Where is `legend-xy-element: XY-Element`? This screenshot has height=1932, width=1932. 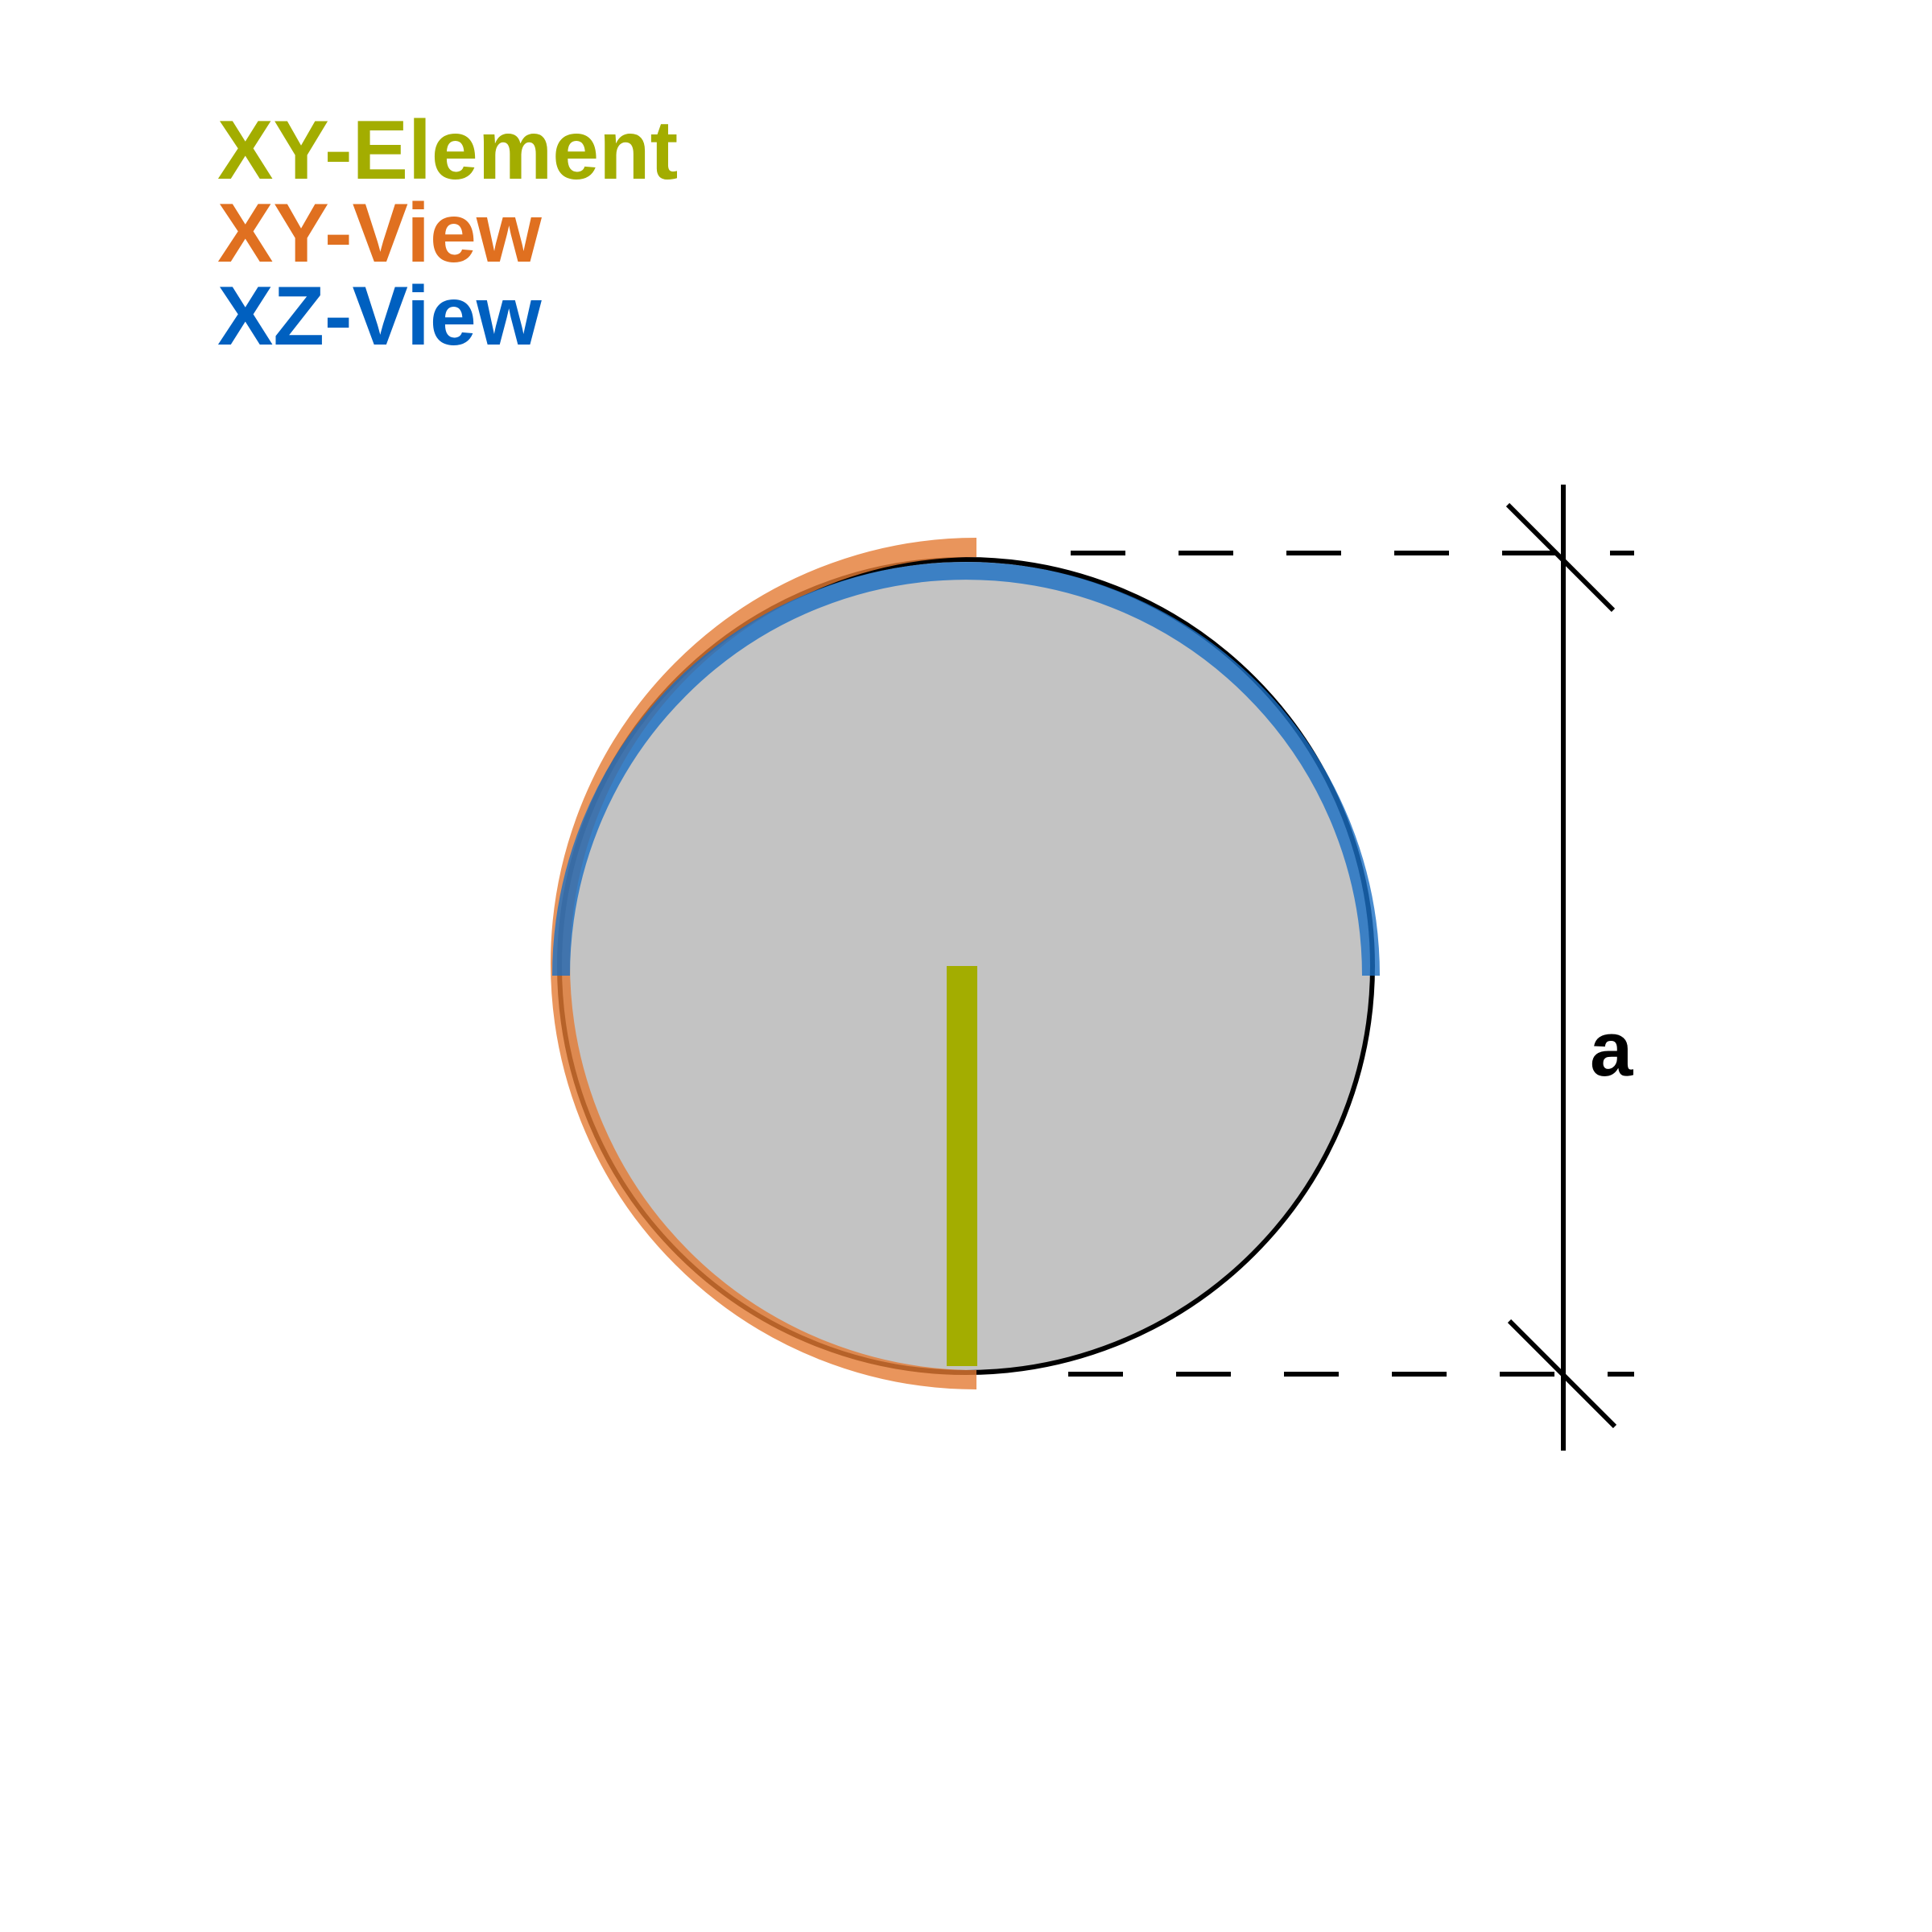 legend-xy-element: XY-Element is located at coordinates (447, 150).